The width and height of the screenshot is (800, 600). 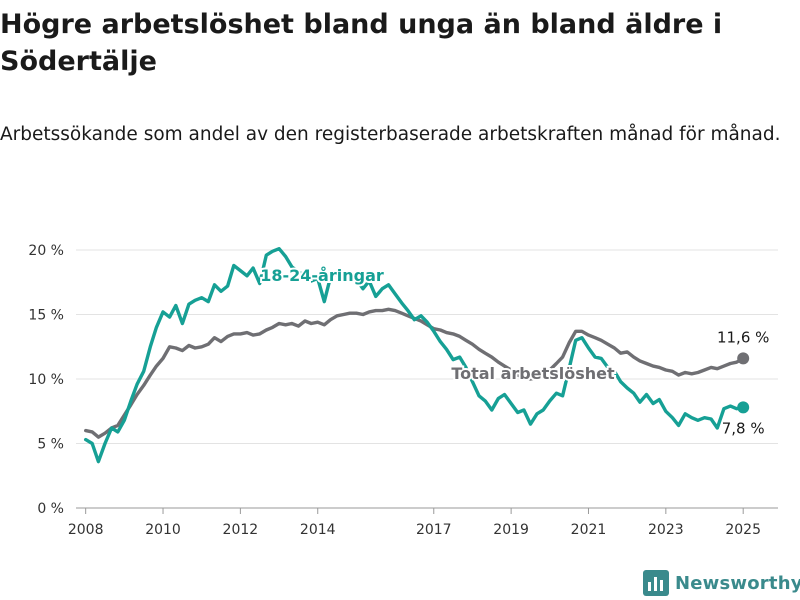 What do you see at coordinates (50, 445) in the screenshot?
I see `y-tick-label: 5 %` at bounding box center [50, 445].